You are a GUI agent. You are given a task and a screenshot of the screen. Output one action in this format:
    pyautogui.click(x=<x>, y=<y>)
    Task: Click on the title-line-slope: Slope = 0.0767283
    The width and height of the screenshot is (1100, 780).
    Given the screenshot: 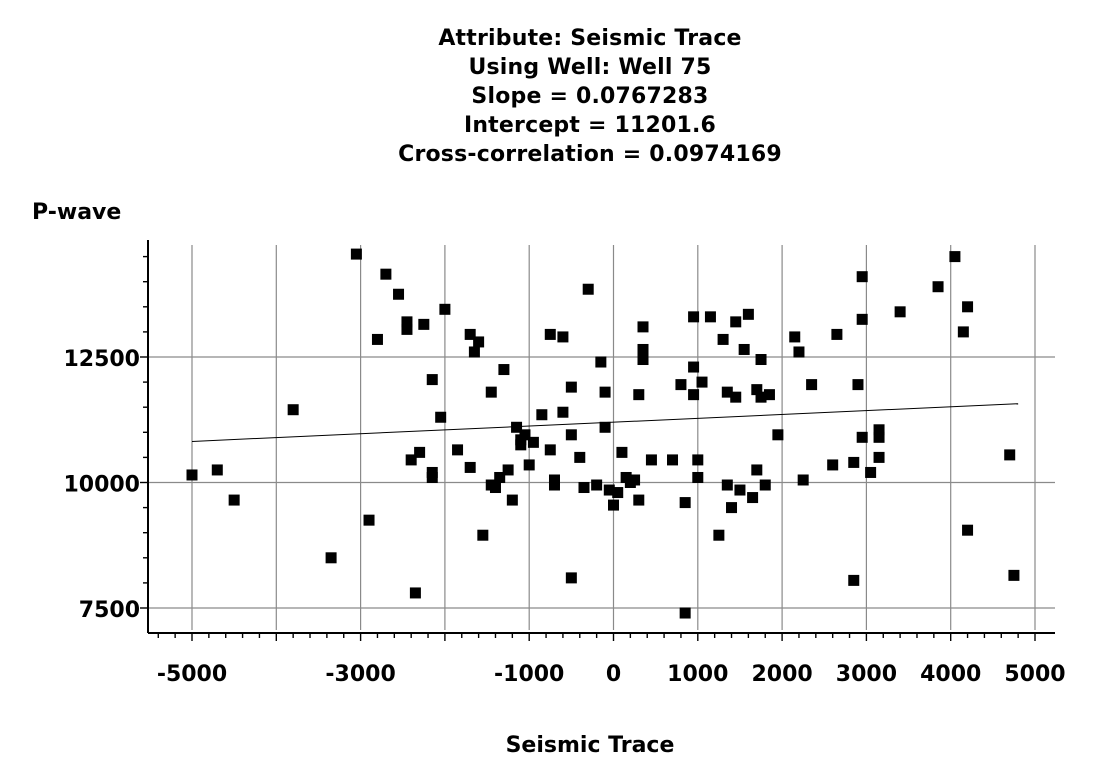 What is the action you would take?
    pyautogui.click(x=590, y=96)
    